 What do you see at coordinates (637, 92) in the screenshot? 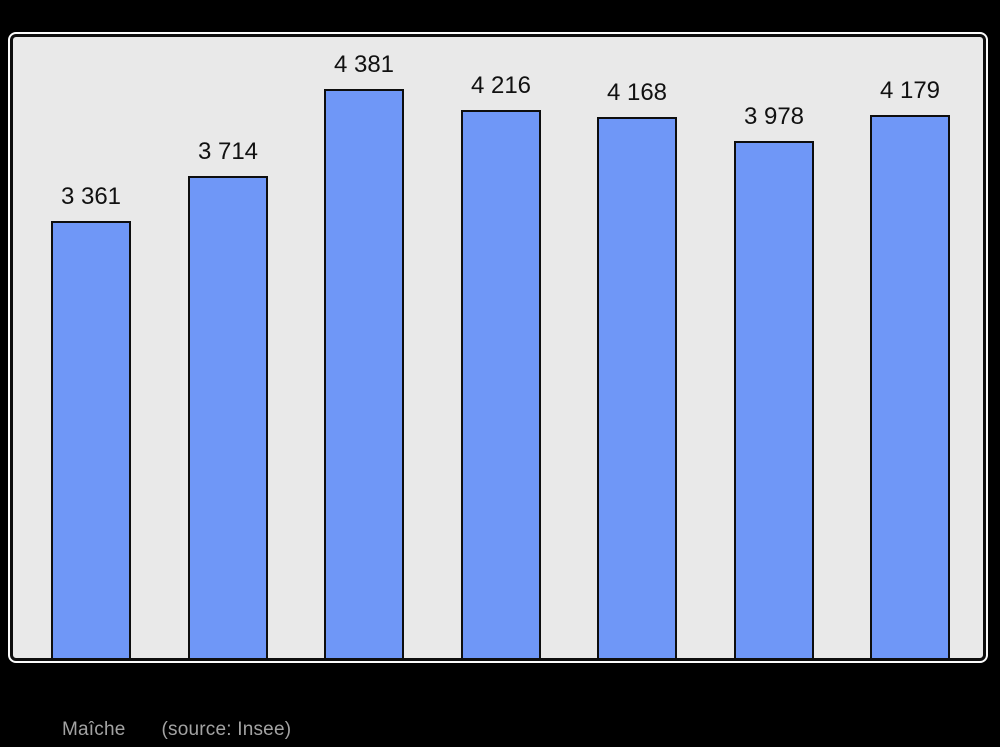
I see `bar-value-label: 4 168` at bounding box center [637, 92].